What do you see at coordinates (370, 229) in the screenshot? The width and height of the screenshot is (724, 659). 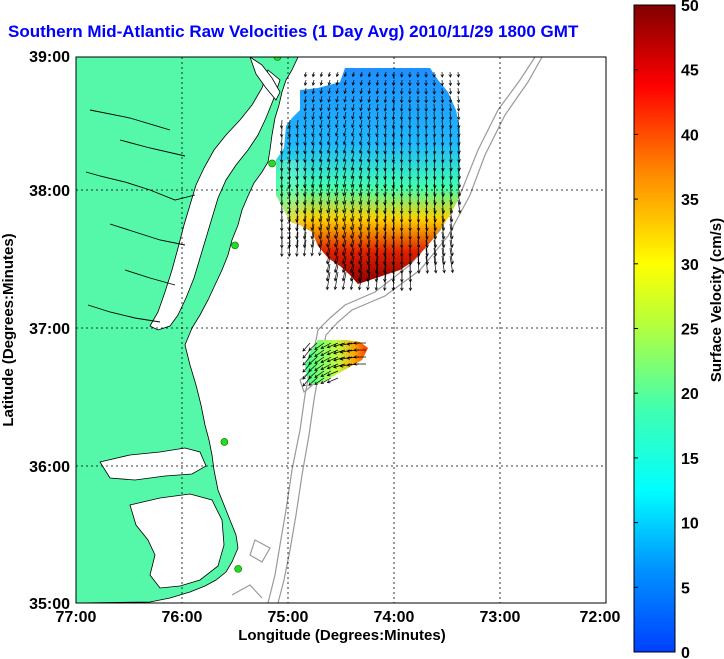 I see `velocity-vectors` at bounding box center [370, 229].